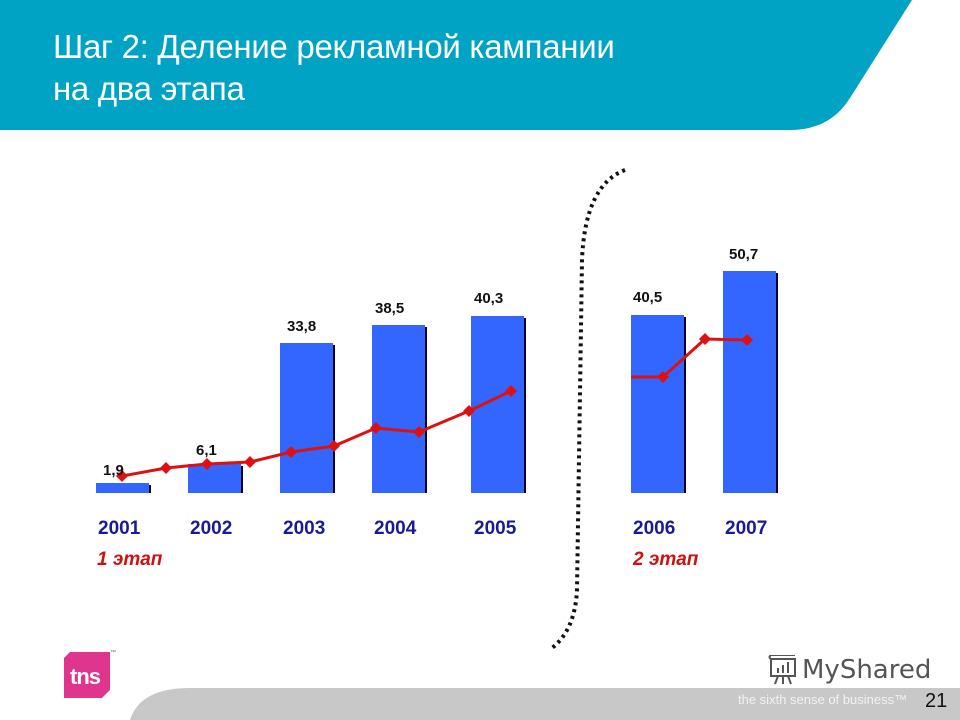 This screenshot has width=960, height=720. I want to click on title-line-2: на два этапа, so click(149, 88).